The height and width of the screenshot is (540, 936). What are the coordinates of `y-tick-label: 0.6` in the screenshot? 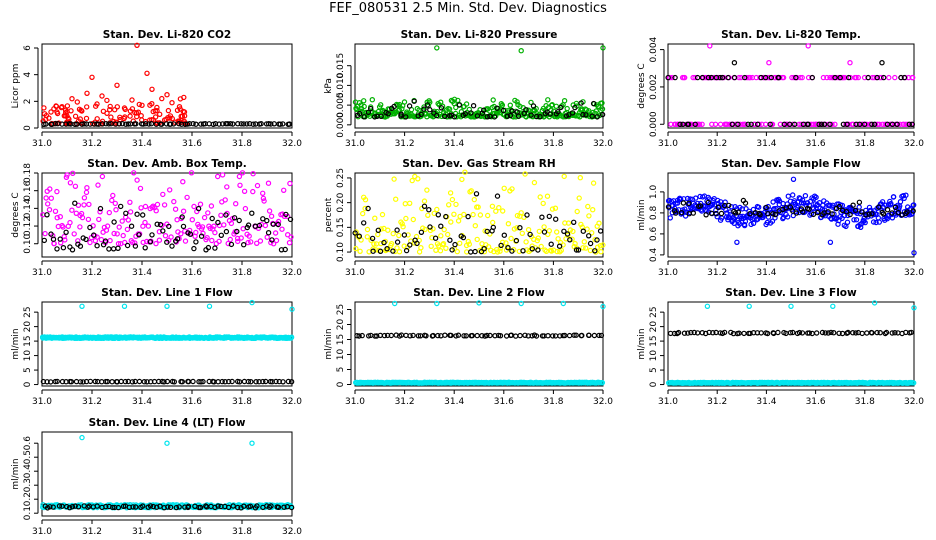 It's located at (654, 233).